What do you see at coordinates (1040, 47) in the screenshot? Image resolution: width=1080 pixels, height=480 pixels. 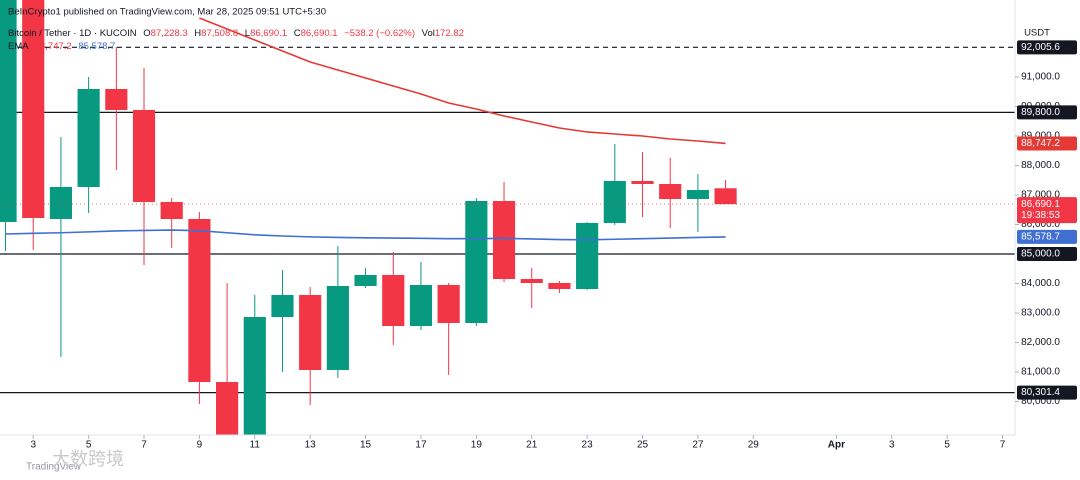 I see `level-tag-label: 92,005.6` at bounding box center [1040, 47].